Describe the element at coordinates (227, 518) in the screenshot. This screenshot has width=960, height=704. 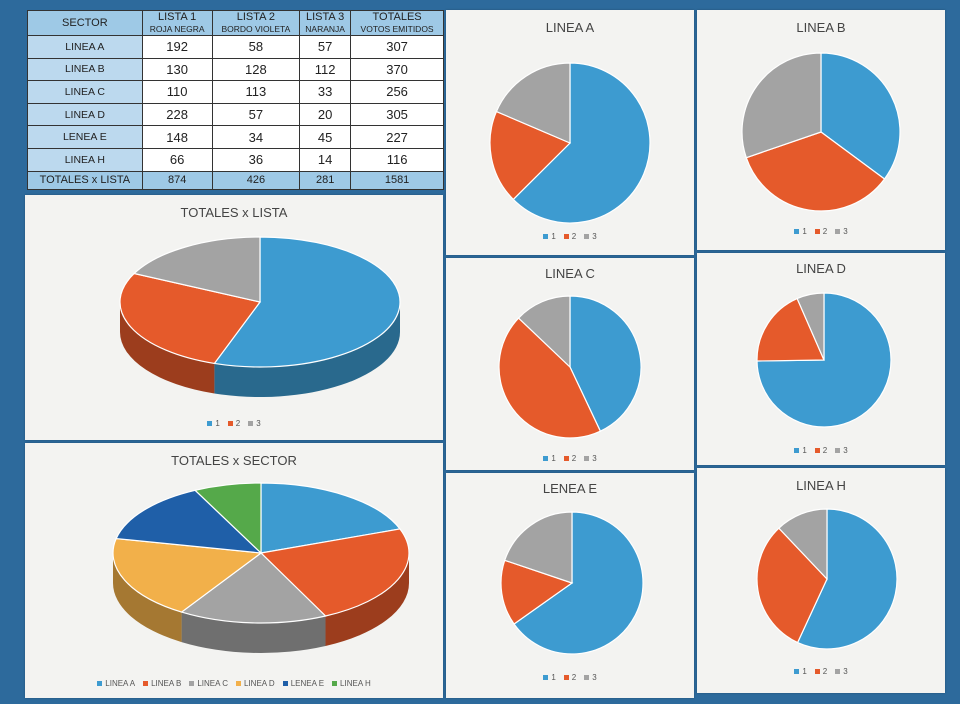
I see `pie-slice-linea-h` at that location.